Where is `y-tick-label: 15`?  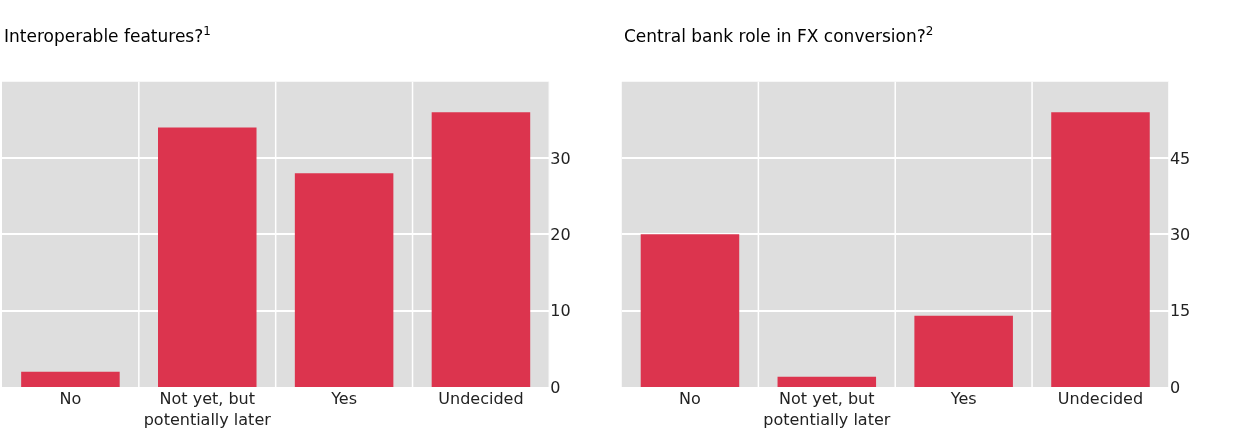
y-tick-label: 15 is located at coordinates (1180, 311).